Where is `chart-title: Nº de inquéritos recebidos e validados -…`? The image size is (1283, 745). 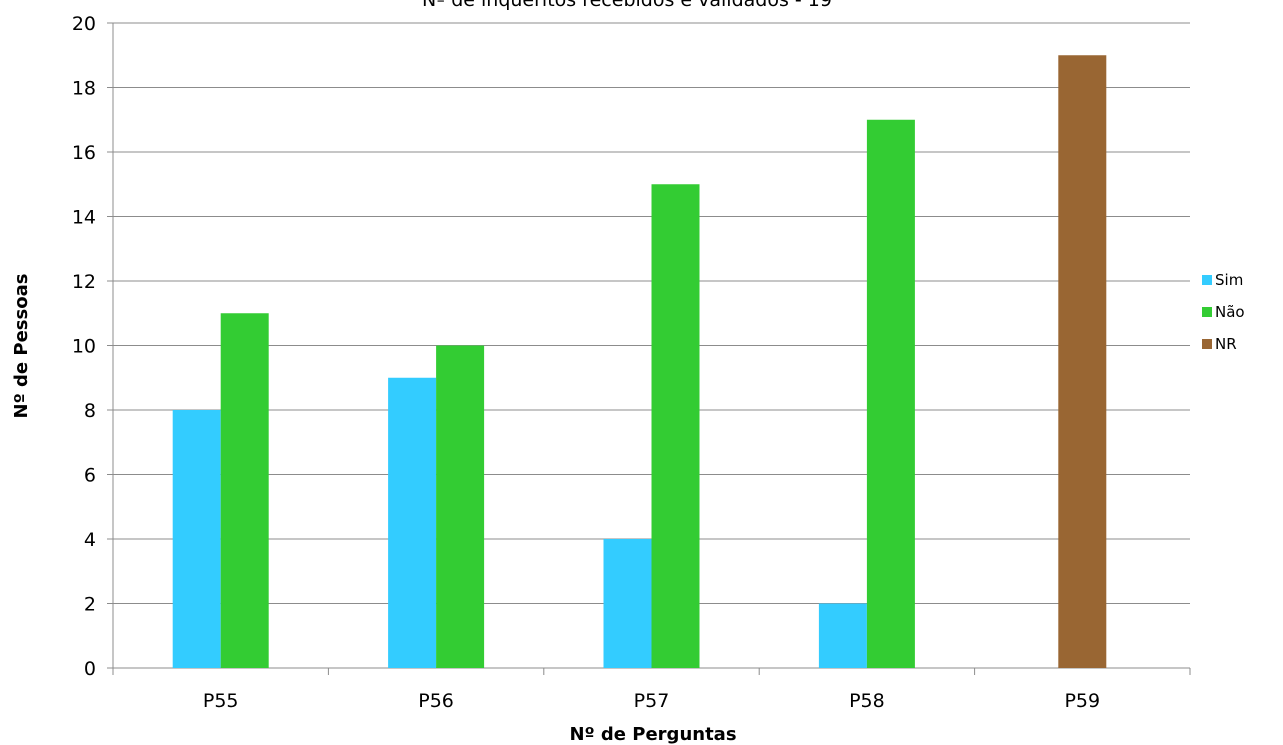 chart-title: Nº de inquéritos recebidos e validados -… is located at coordinates (627, 5).